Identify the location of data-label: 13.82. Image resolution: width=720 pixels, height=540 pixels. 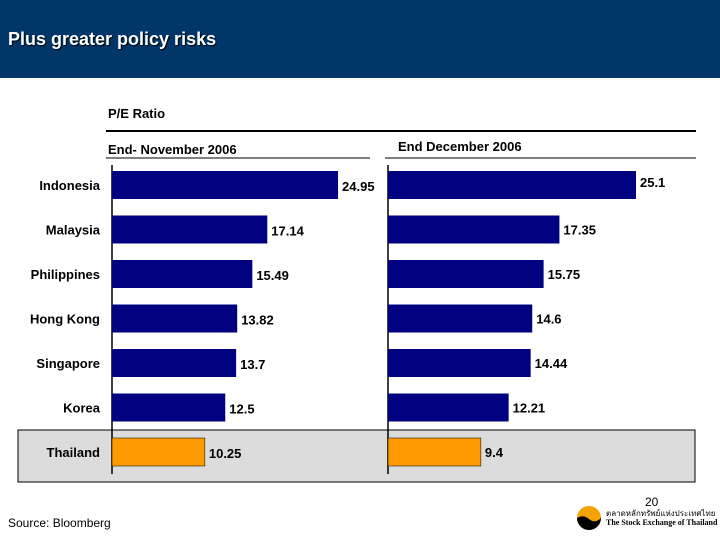
(257, 320).